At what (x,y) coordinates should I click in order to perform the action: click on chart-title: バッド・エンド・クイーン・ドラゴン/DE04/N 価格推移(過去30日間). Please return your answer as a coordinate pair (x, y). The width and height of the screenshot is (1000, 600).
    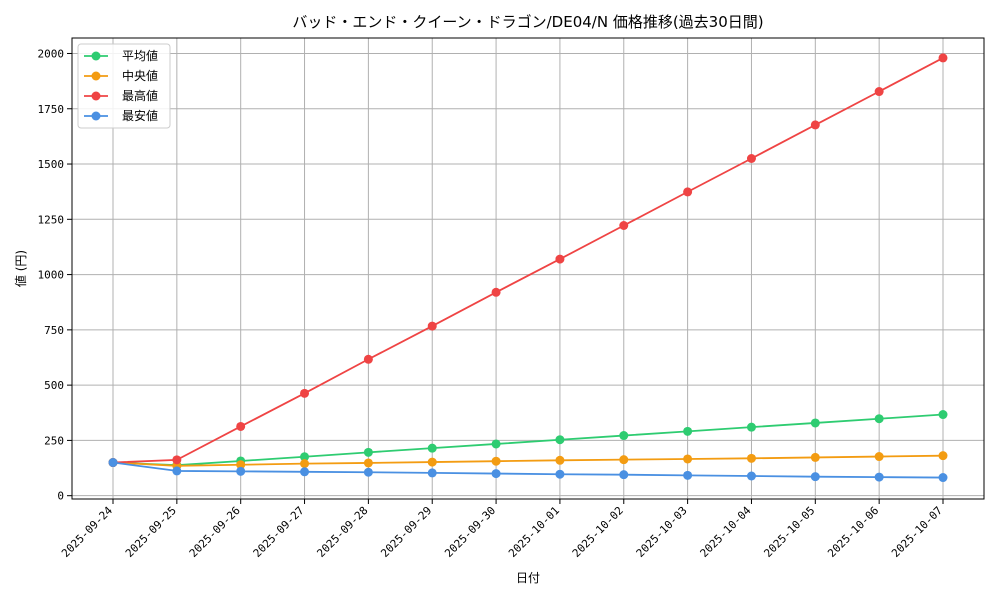
    Looking at the image, I should click on (527, 22).